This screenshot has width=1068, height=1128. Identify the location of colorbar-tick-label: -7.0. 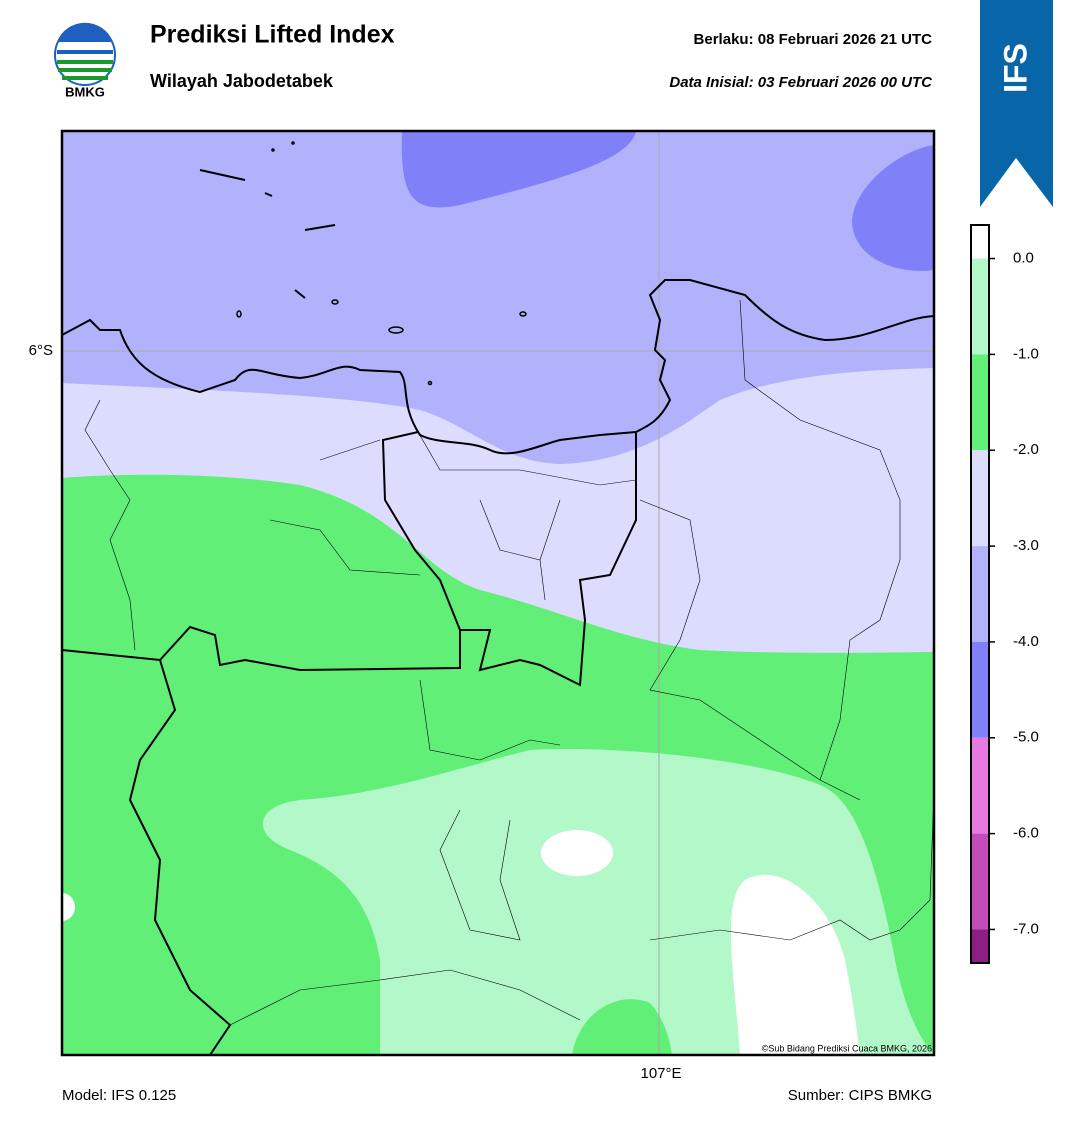
(1026, 928).